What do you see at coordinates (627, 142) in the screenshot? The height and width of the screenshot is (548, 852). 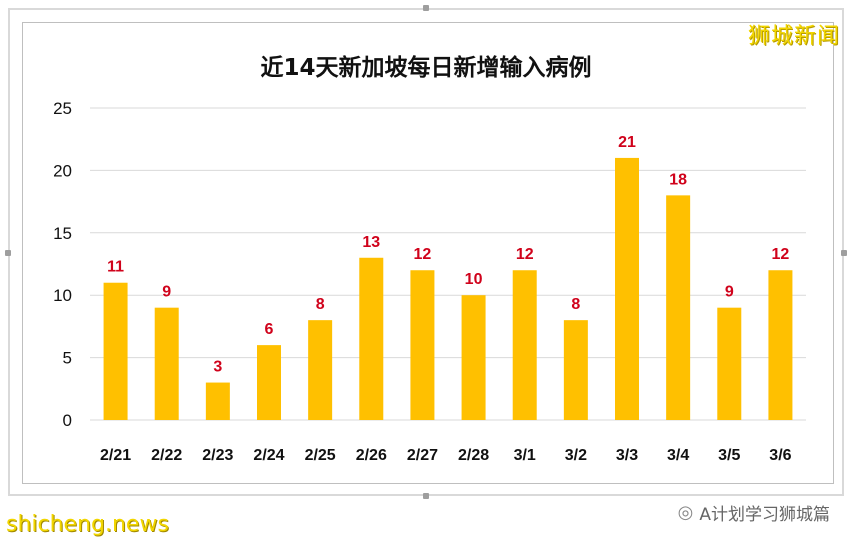 I see `data-label: 21` at bounding box center [627, 142].